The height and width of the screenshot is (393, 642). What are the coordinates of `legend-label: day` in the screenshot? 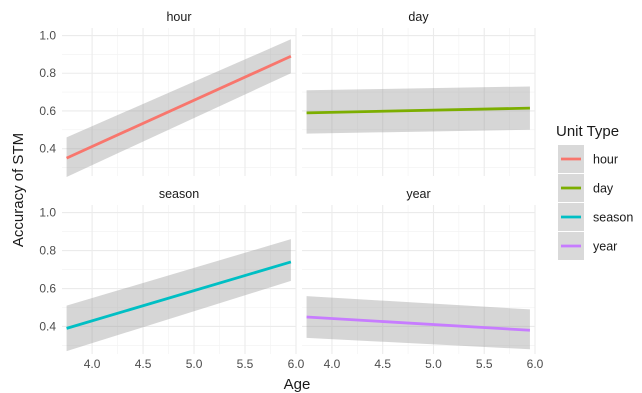 It's located at (603, 189).